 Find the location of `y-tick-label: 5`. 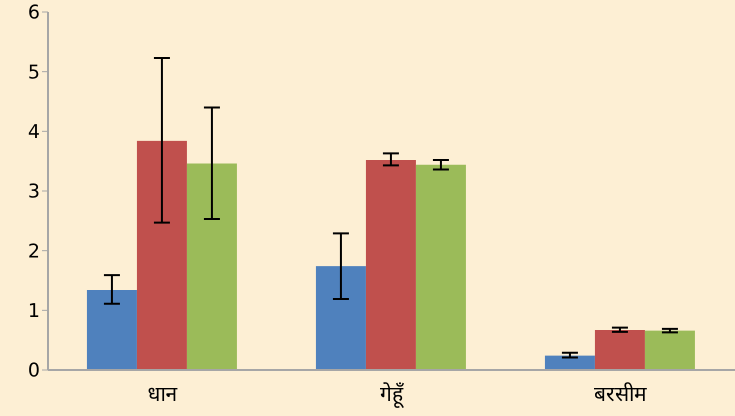

y-tick-label: 5 is located at coordinates (34, 72).